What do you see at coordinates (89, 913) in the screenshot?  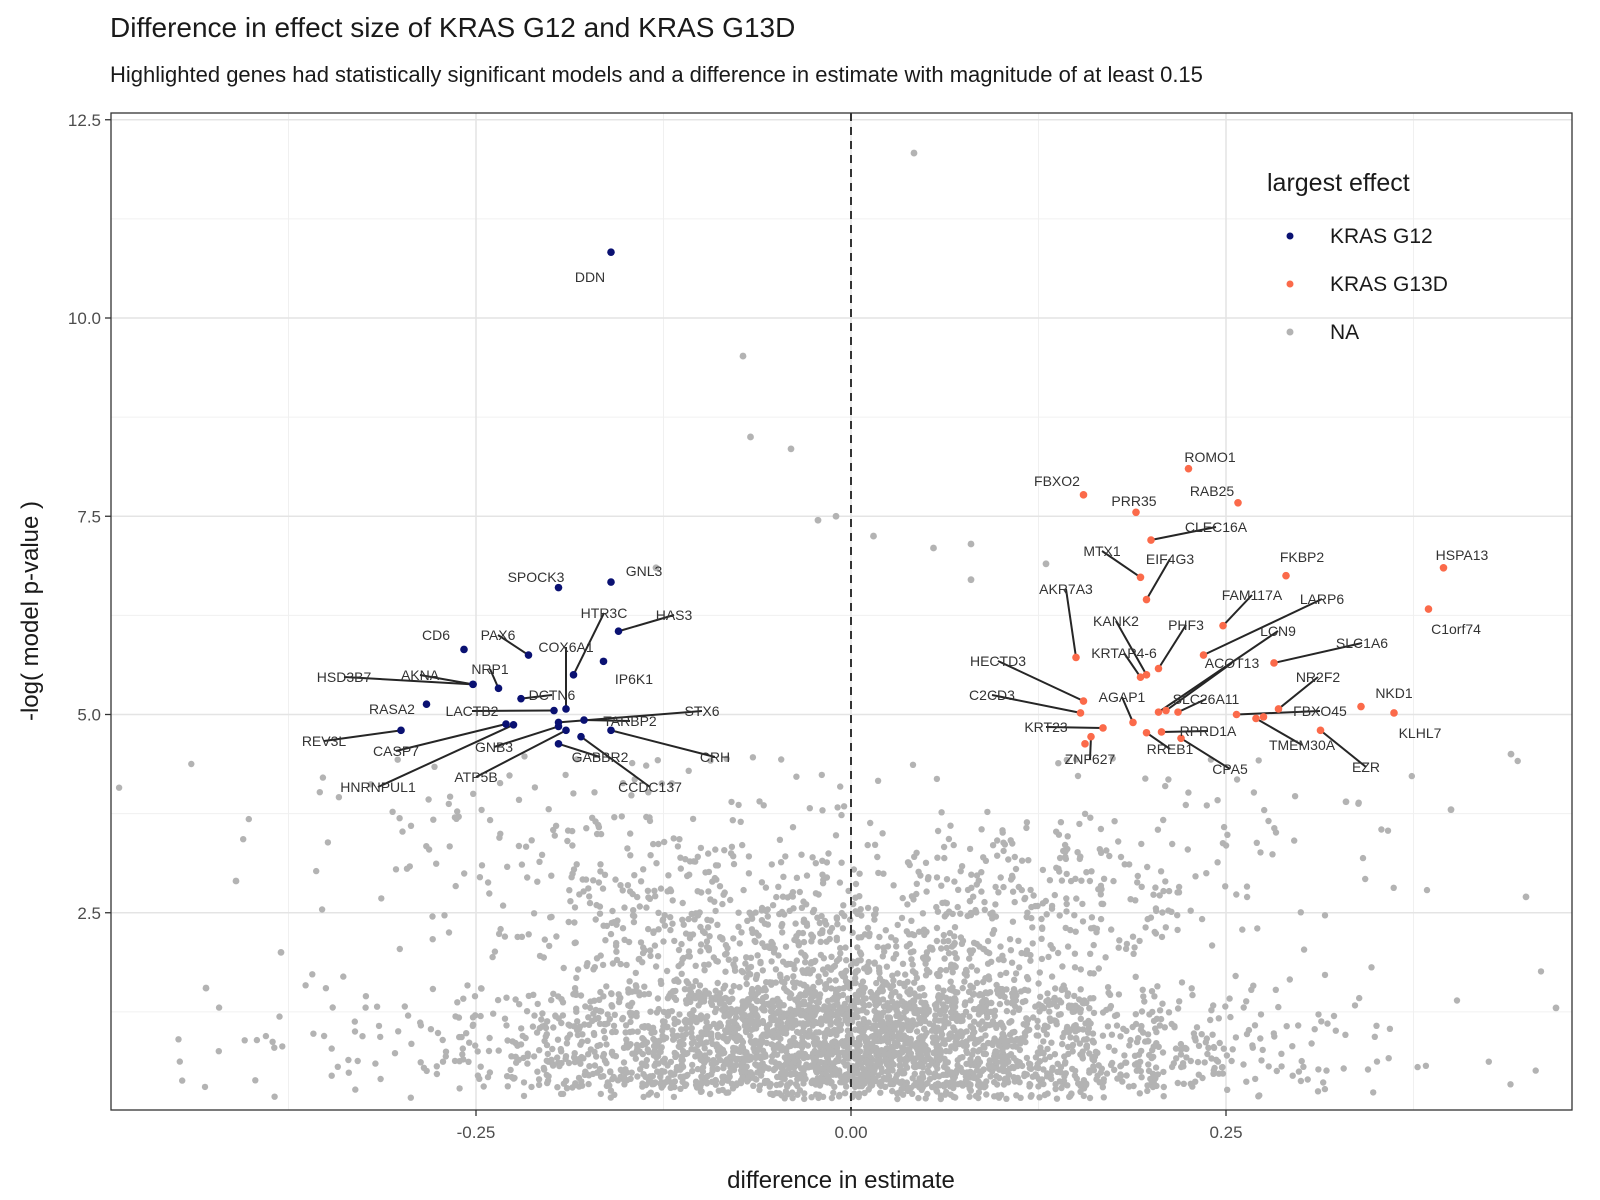 I see `y-tick-label: 2.5` at bounding box center [89, 913].